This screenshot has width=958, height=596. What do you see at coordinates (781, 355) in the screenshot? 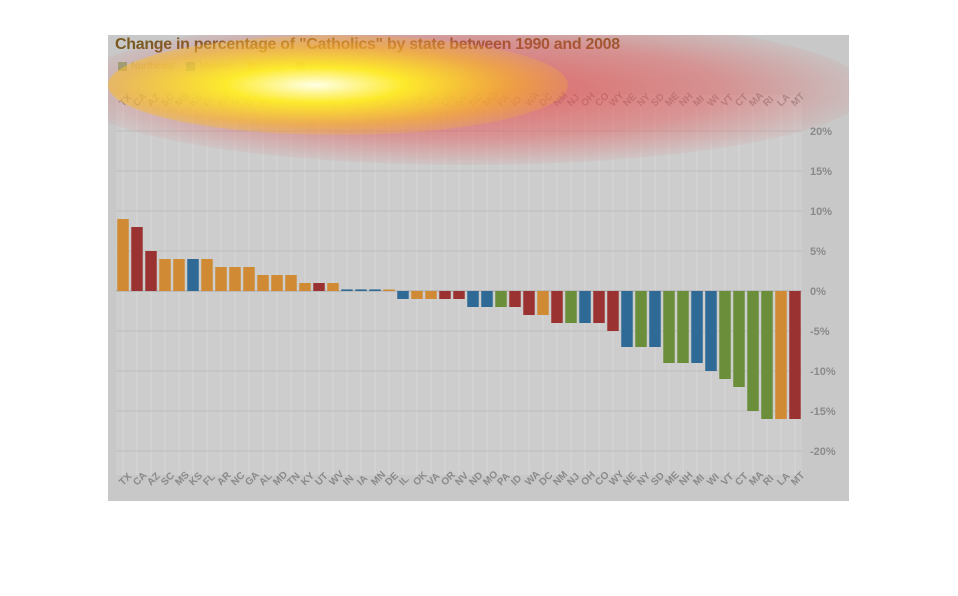
I see `bar-la` at bounding box center [781, 355].